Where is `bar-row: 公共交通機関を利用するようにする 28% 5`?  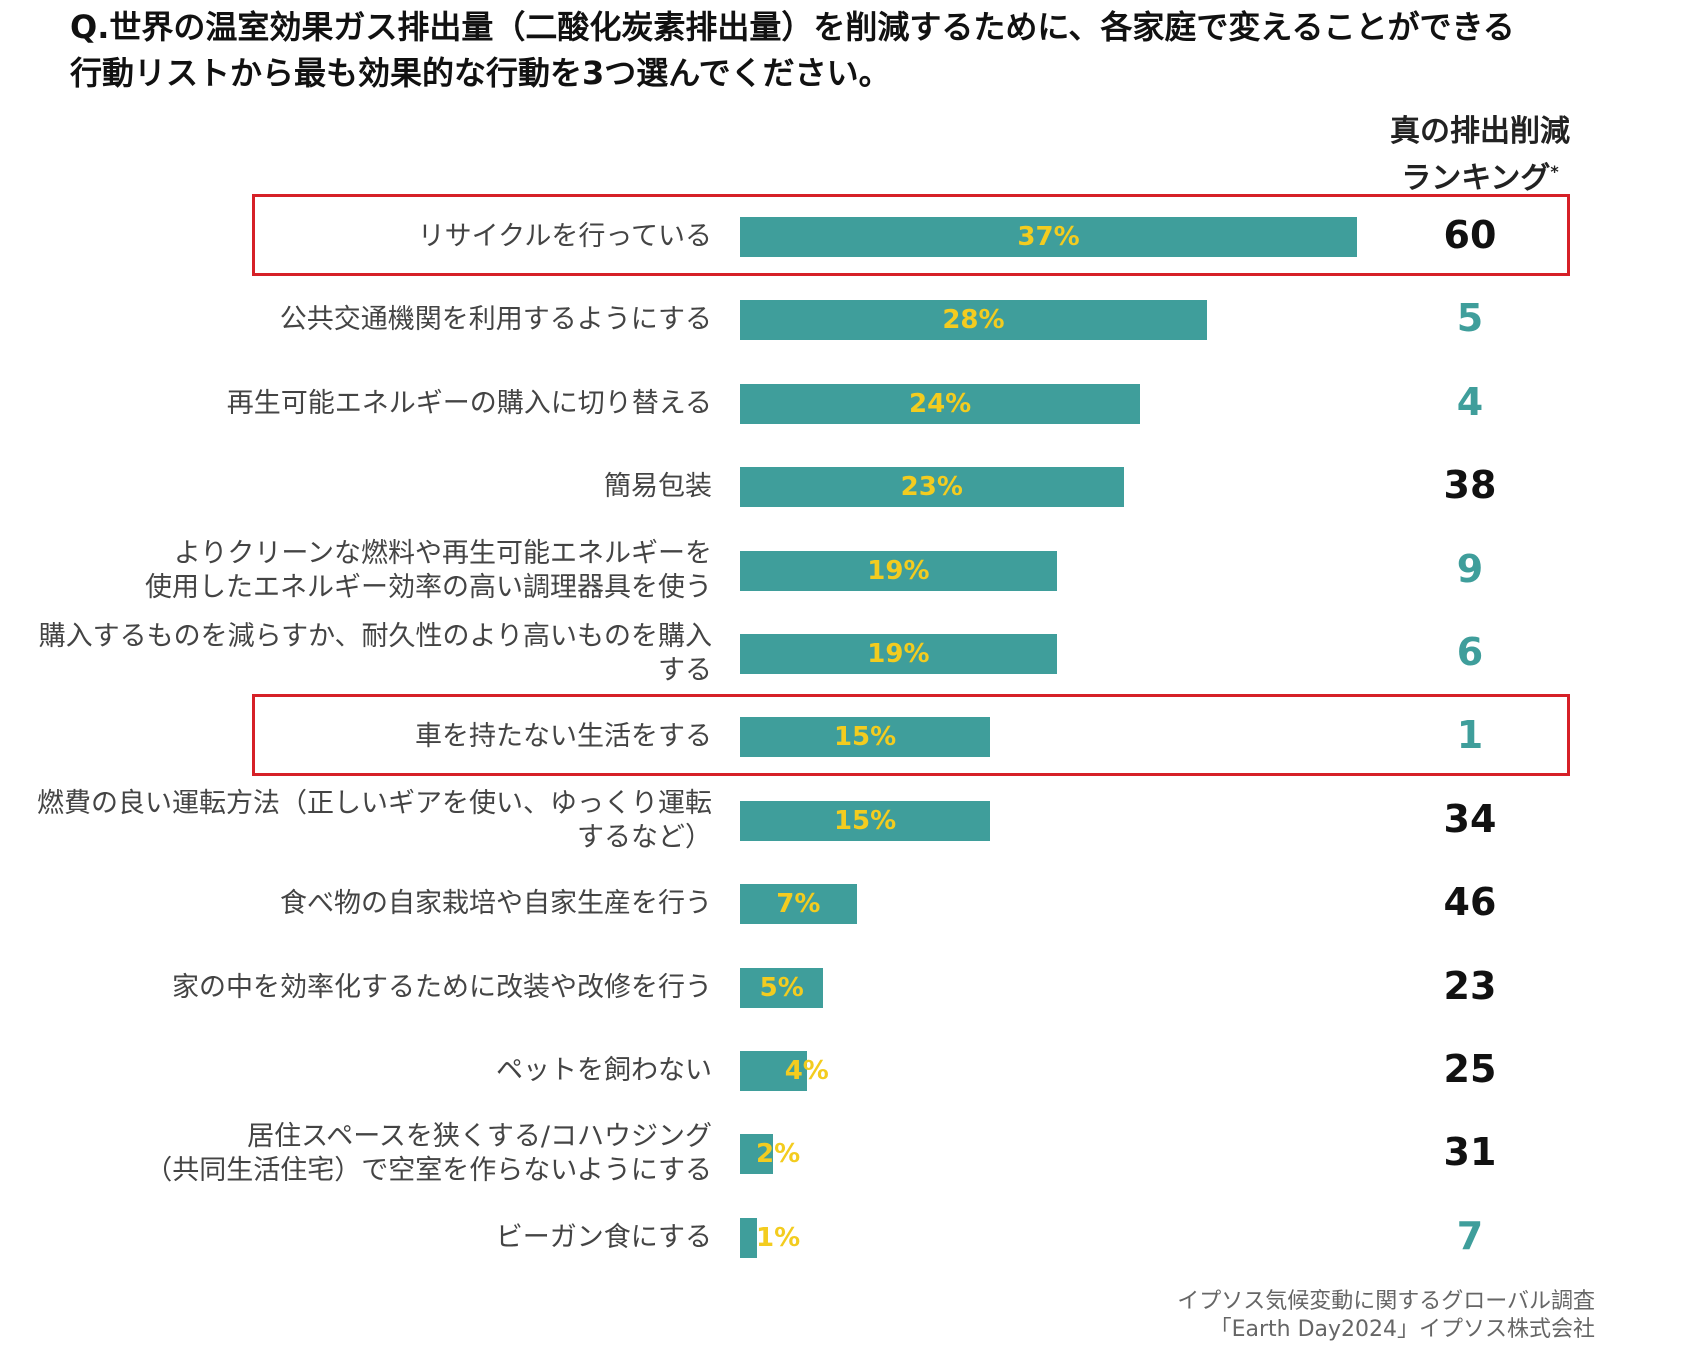
bar-row: 公共交通機関を利用するようにする 28% 5 is located at coordinates (842, 320).